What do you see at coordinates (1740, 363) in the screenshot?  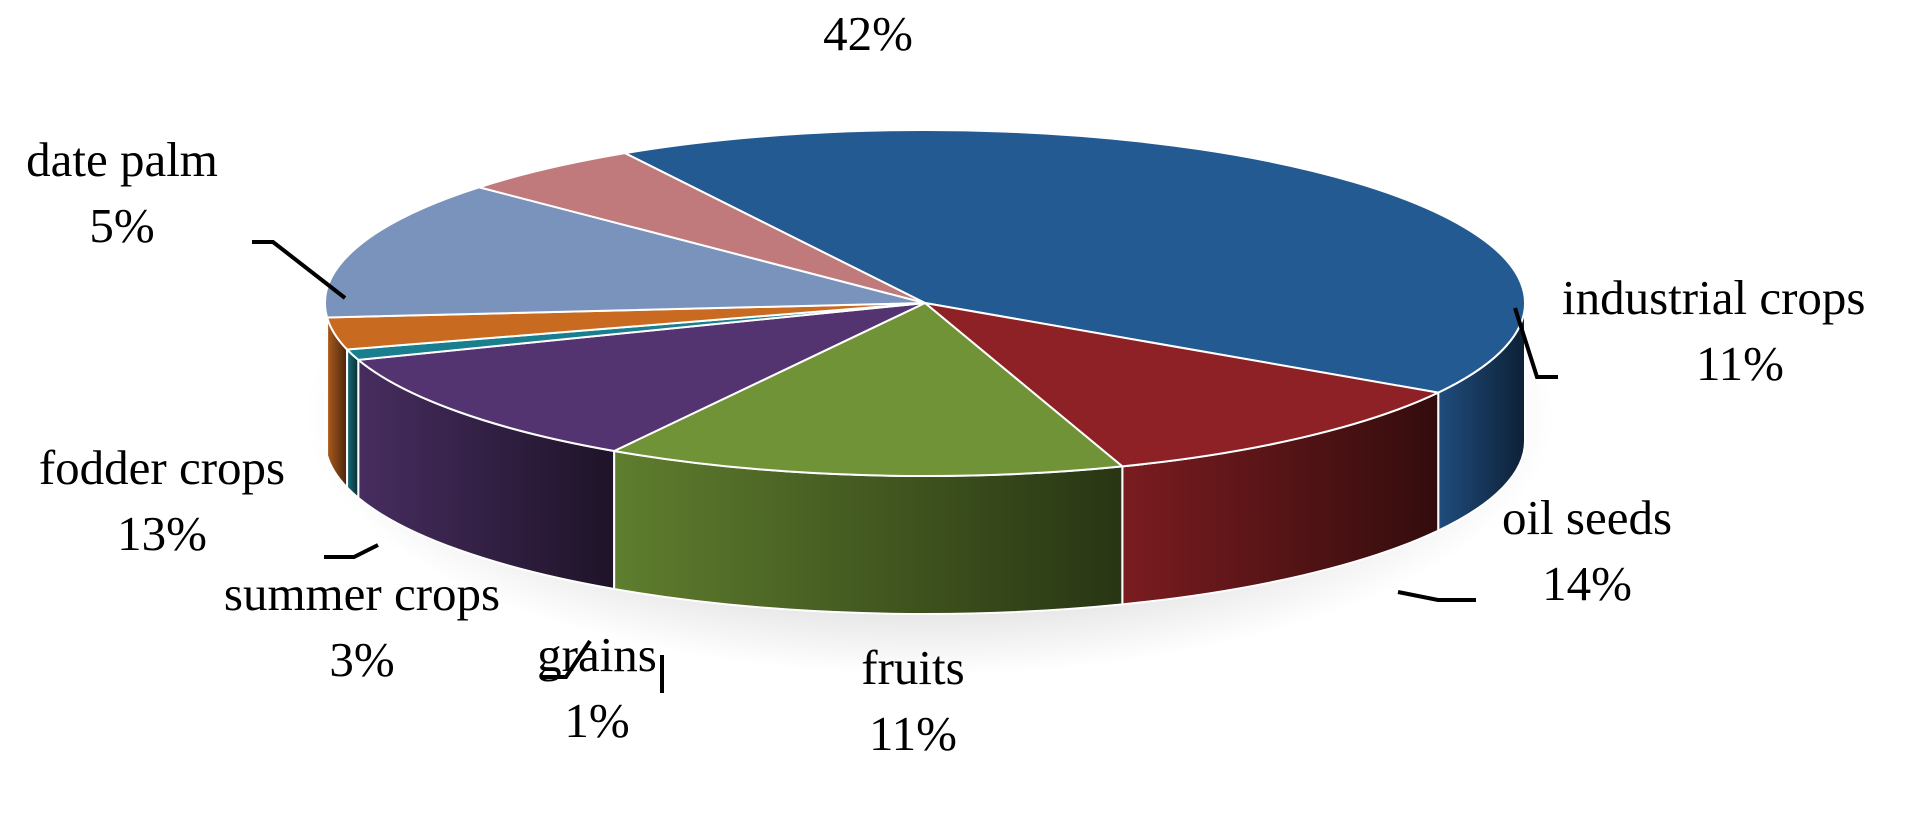 I see `slice-value-label-industrial-crops: 11%` at bounding box center [1740, 363].